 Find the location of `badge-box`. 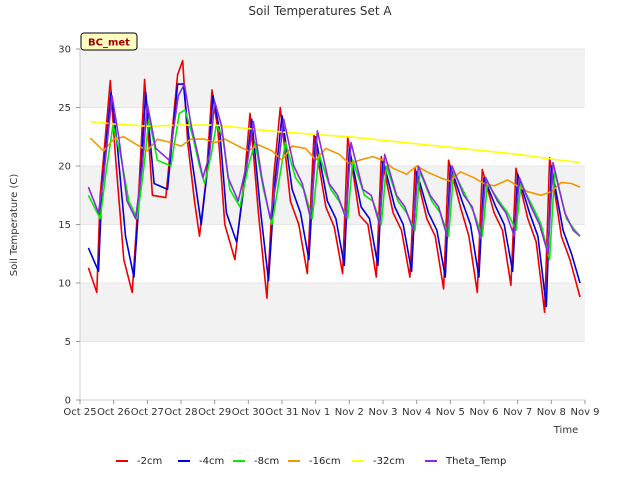

badge-box is located at coordinates (109, 41).